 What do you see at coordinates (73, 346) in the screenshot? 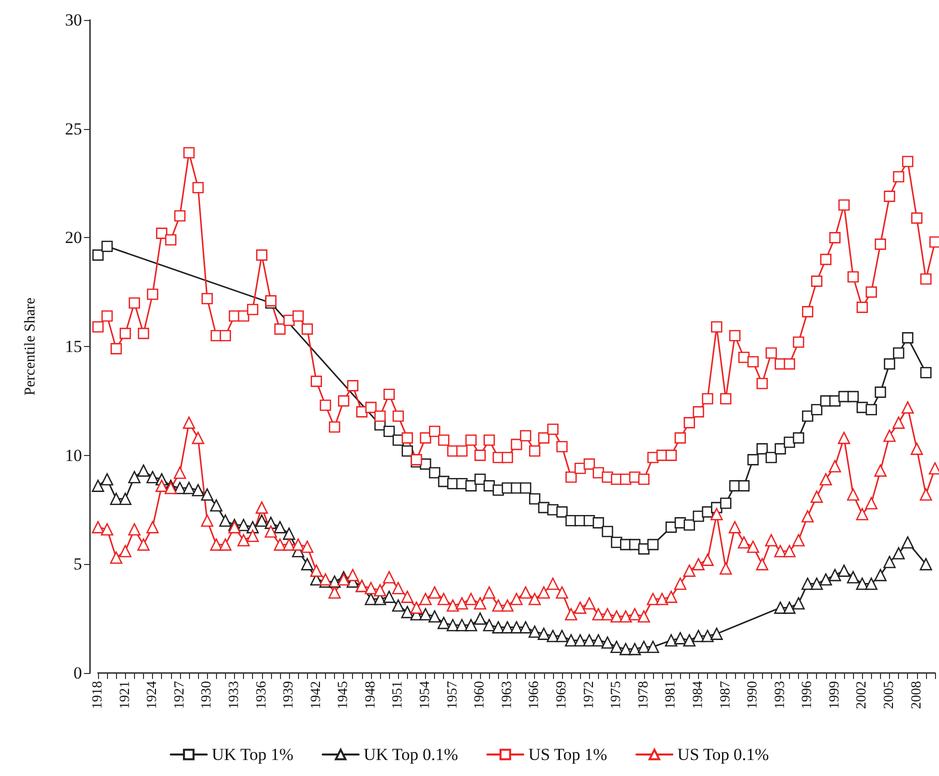
I see `y-tick-label: 15` at bounding box center [73, 346].